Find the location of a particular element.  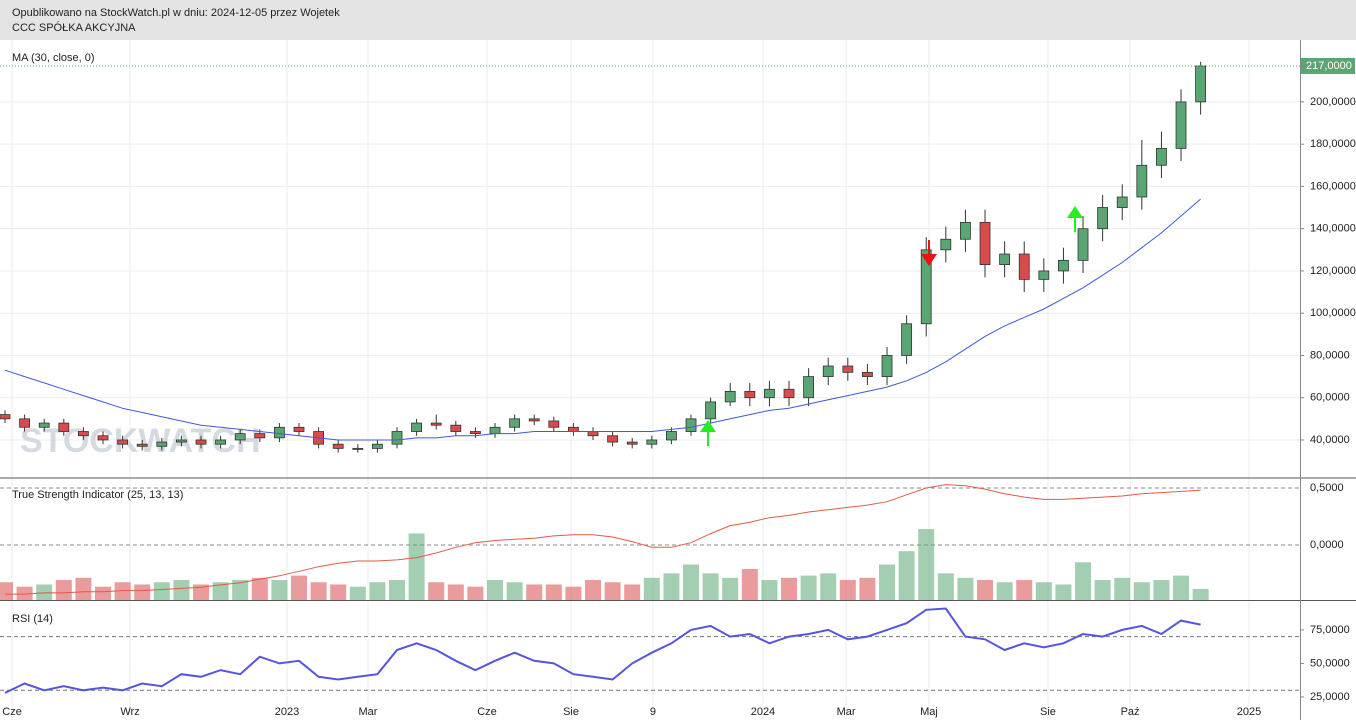

ma-label: MA (30, close, 0) is located at coordinates (53, 58).